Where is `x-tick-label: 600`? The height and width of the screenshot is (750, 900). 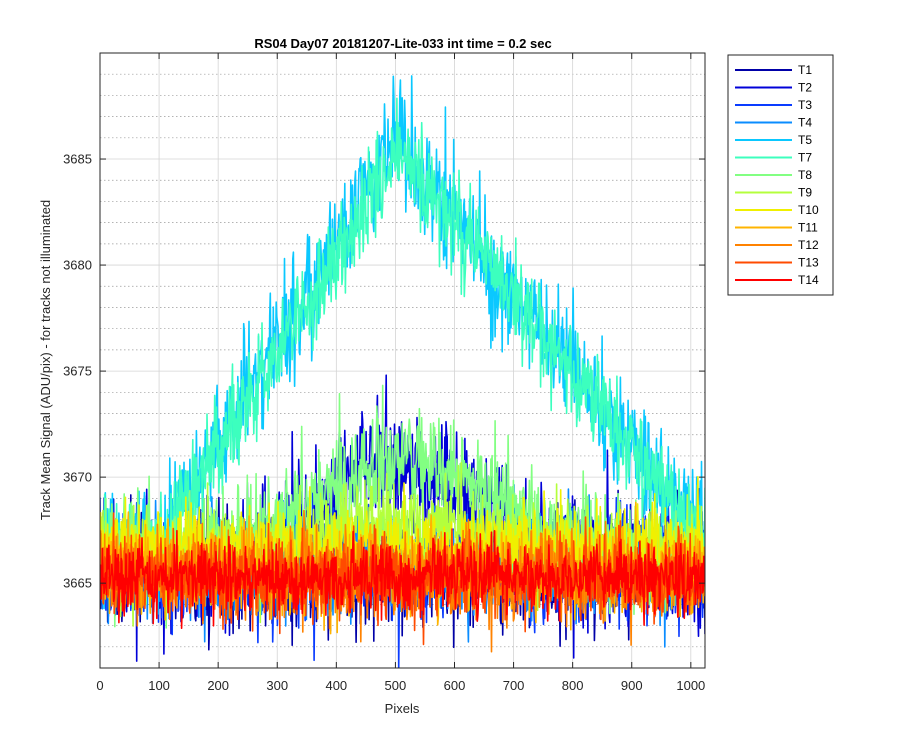 x-tick-label: 600 is located at coordinates (455, 685).